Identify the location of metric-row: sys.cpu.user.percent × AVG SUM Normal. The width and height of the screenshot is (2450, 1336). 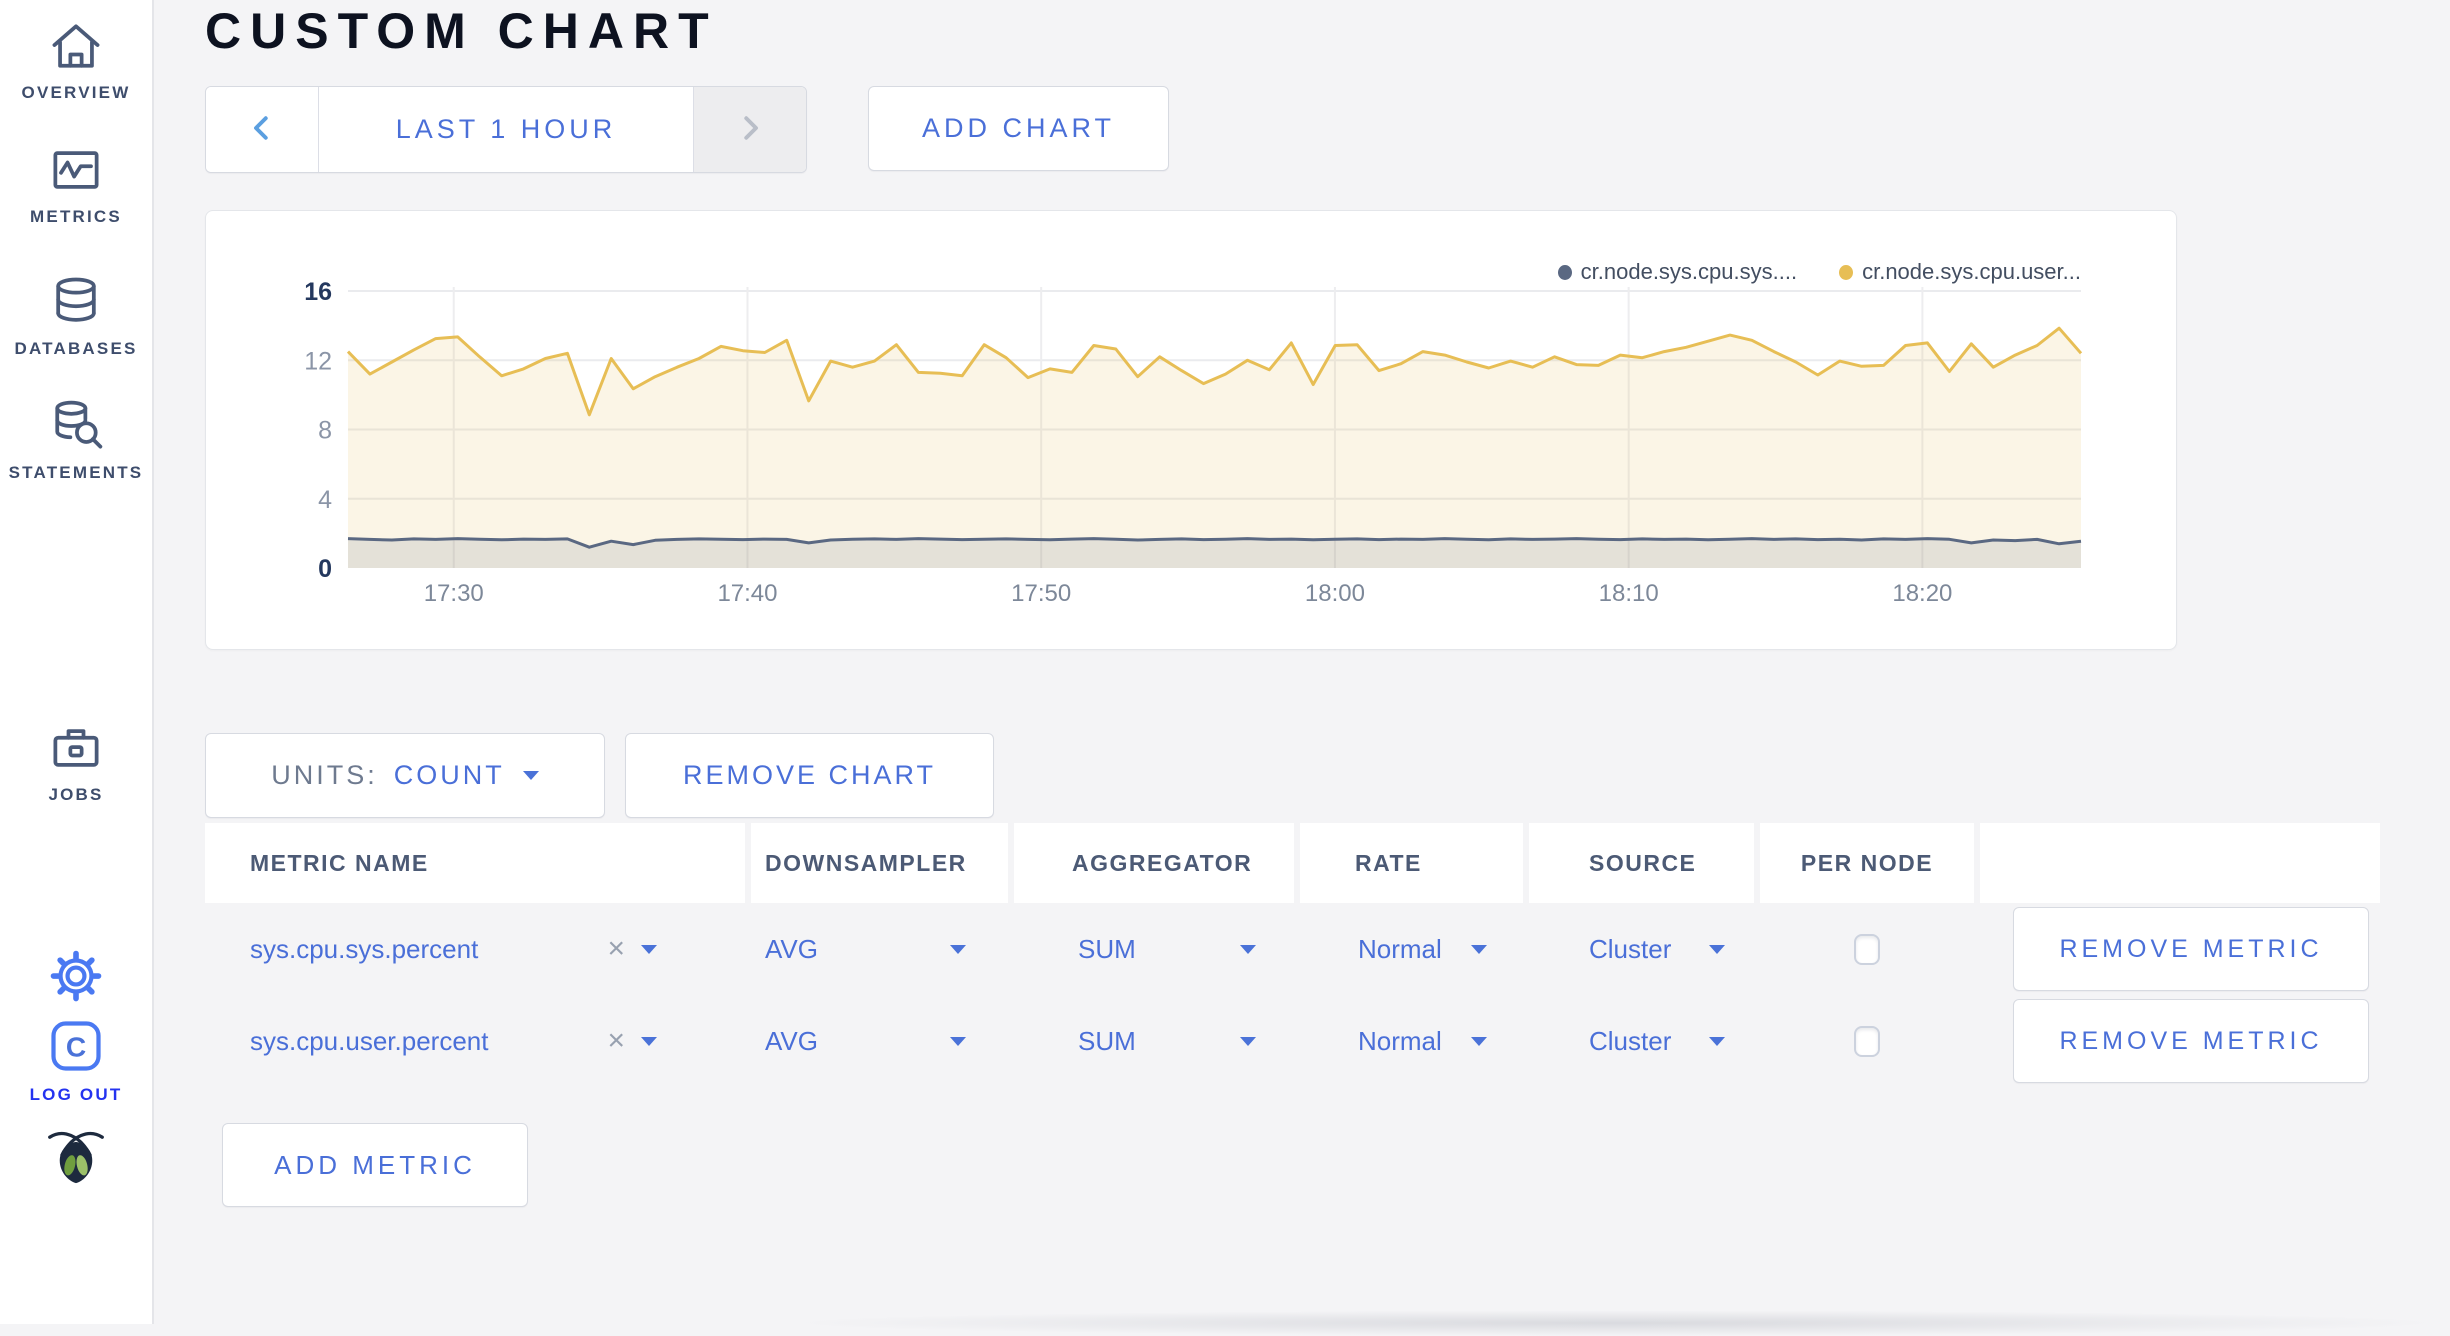
(1292, 1041).